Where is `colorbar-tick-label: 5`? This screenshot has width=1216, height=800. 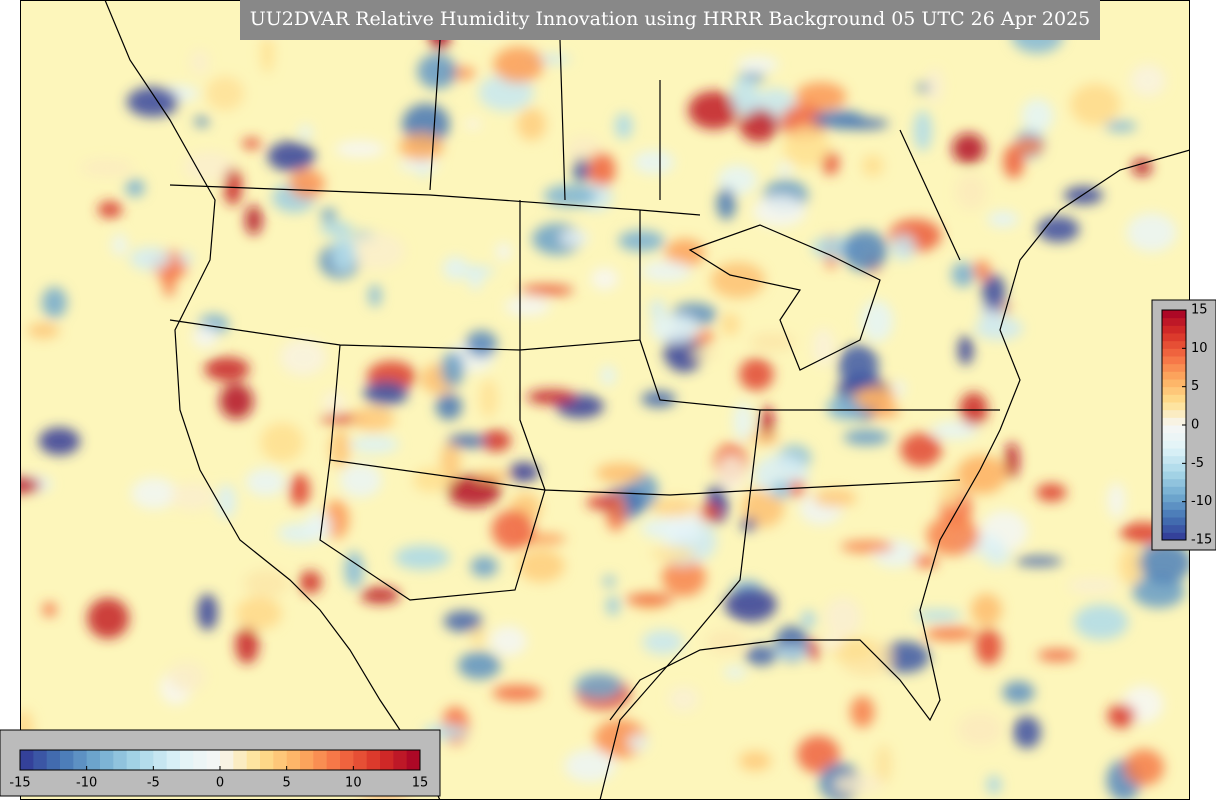
colorbar-tick-label: 5 is located at coordinates (287, 783).